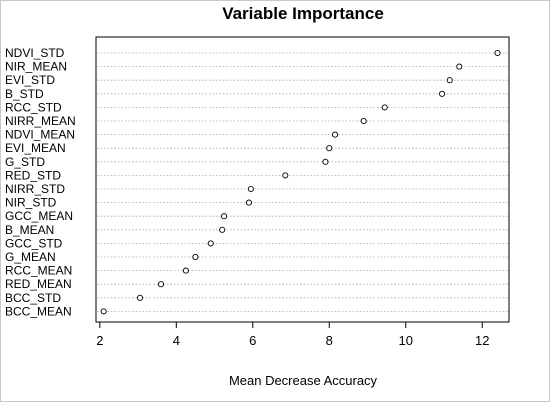 The height and width of the screenshot is (402, 550). What do you see at coordinates (36, 67) in the screenshot?
I see `category-label: NIR_MEAN` at bounding box center [36, 67].